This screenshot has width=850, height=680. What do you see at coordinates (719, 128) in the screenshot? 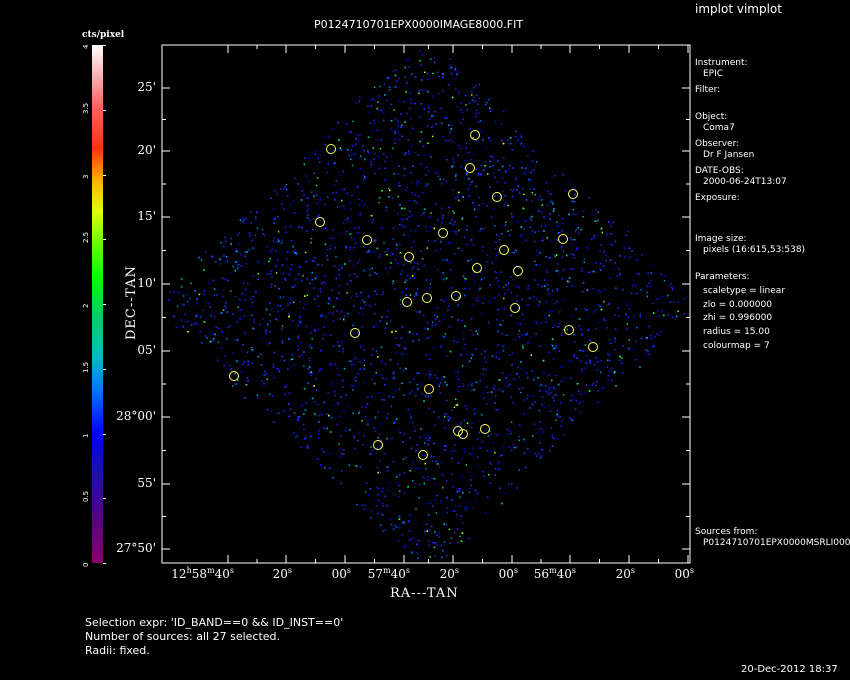
I see `object-value: Coma7` at bounding box center [719, 128].